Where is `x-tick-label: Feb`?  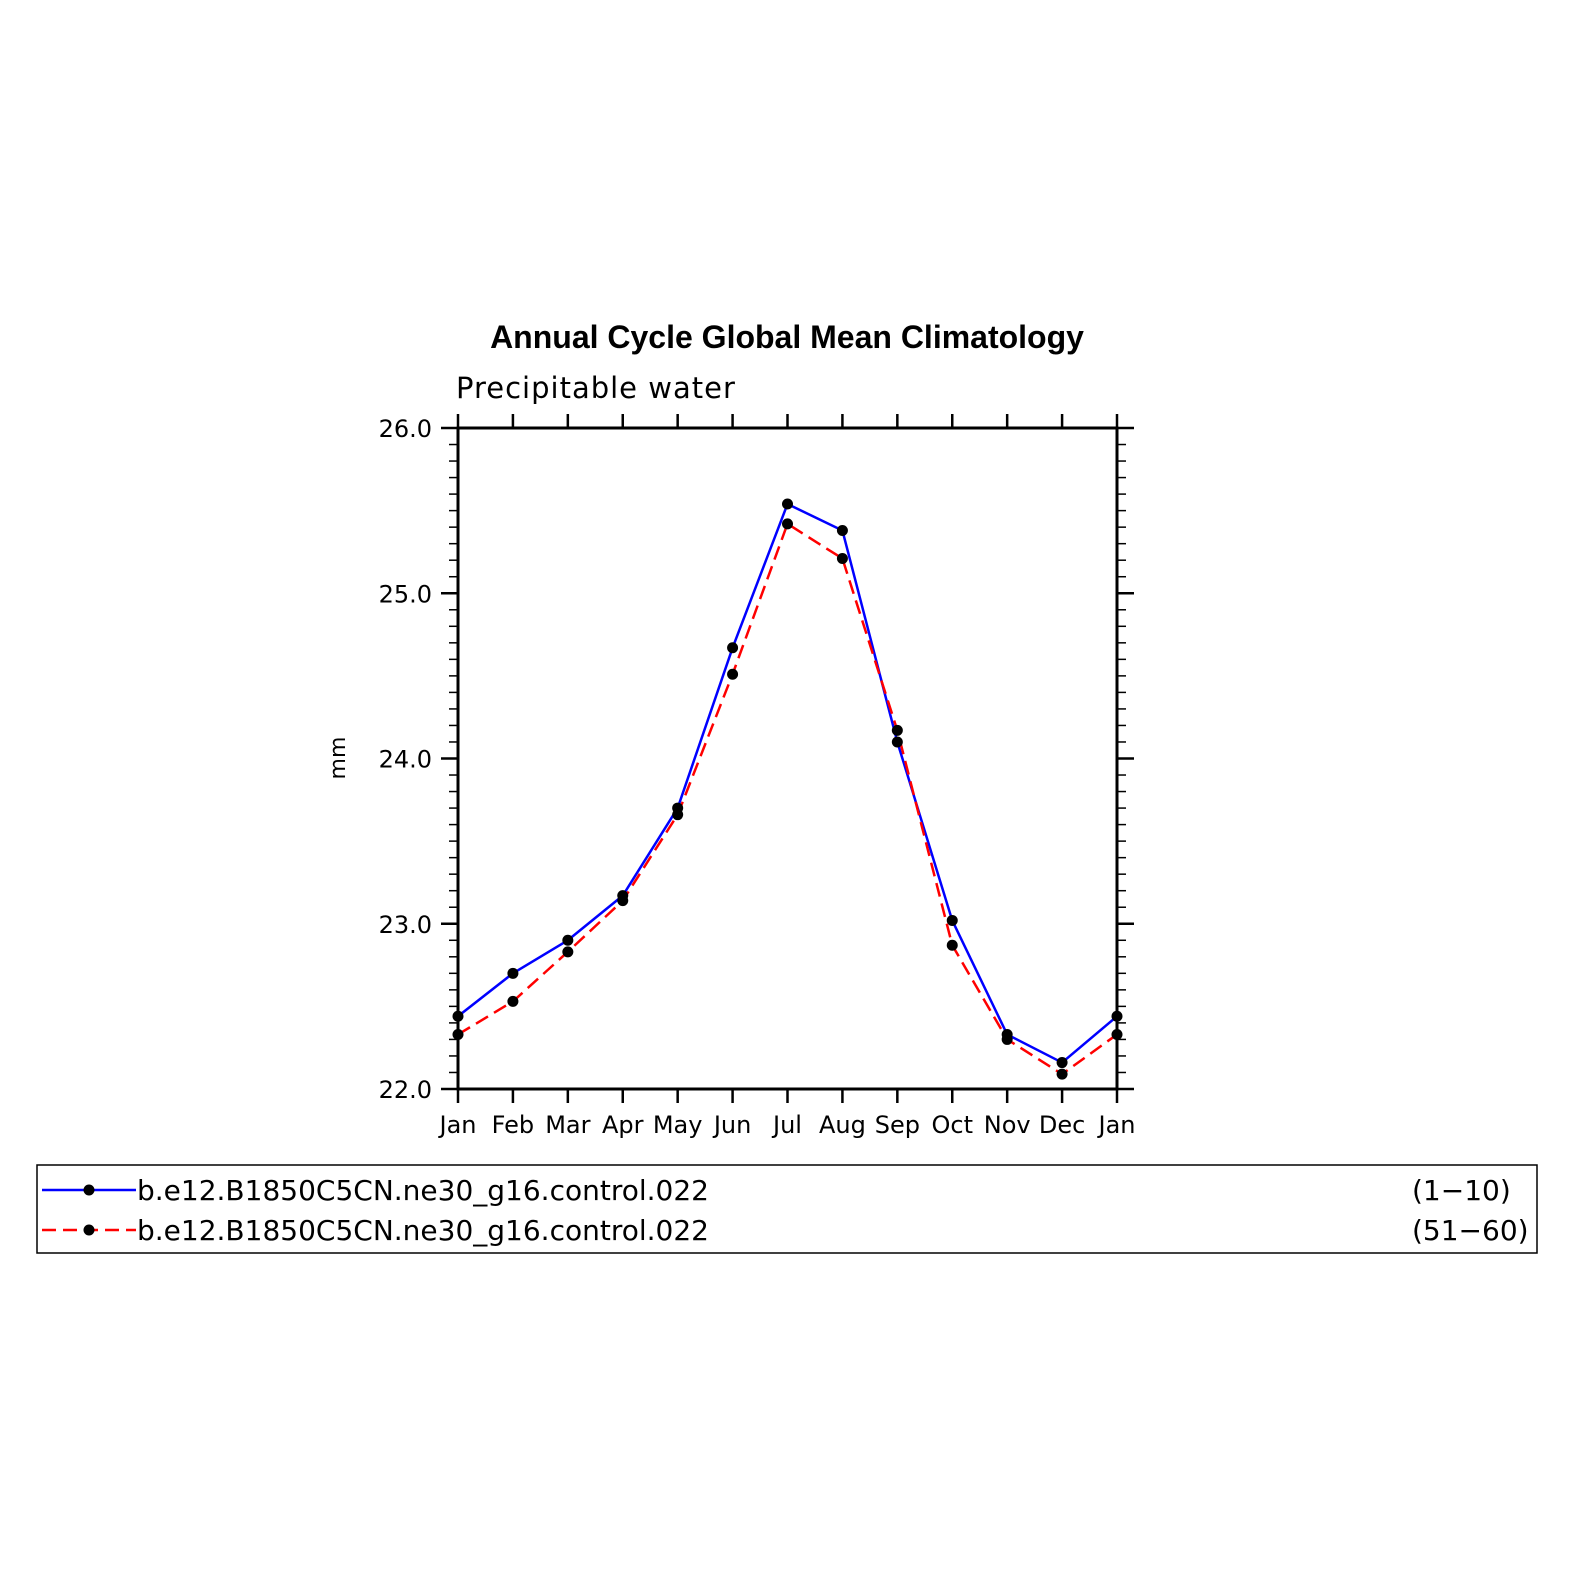 x-tick-label: Feb is located at coordinates (513, 1125).